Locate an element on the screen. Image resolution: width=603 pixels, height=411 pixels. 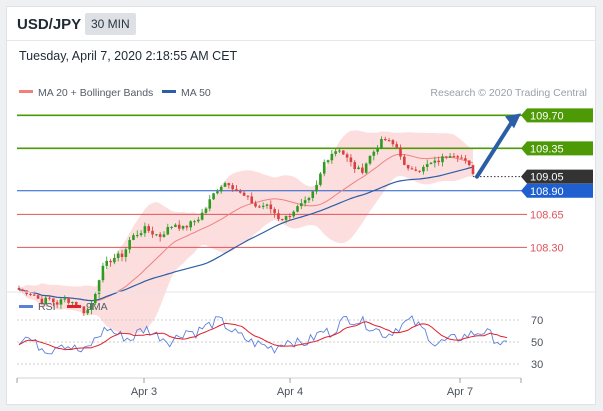
level-tag-text-109.35: 109.35 is located at coordinates (547, 149).